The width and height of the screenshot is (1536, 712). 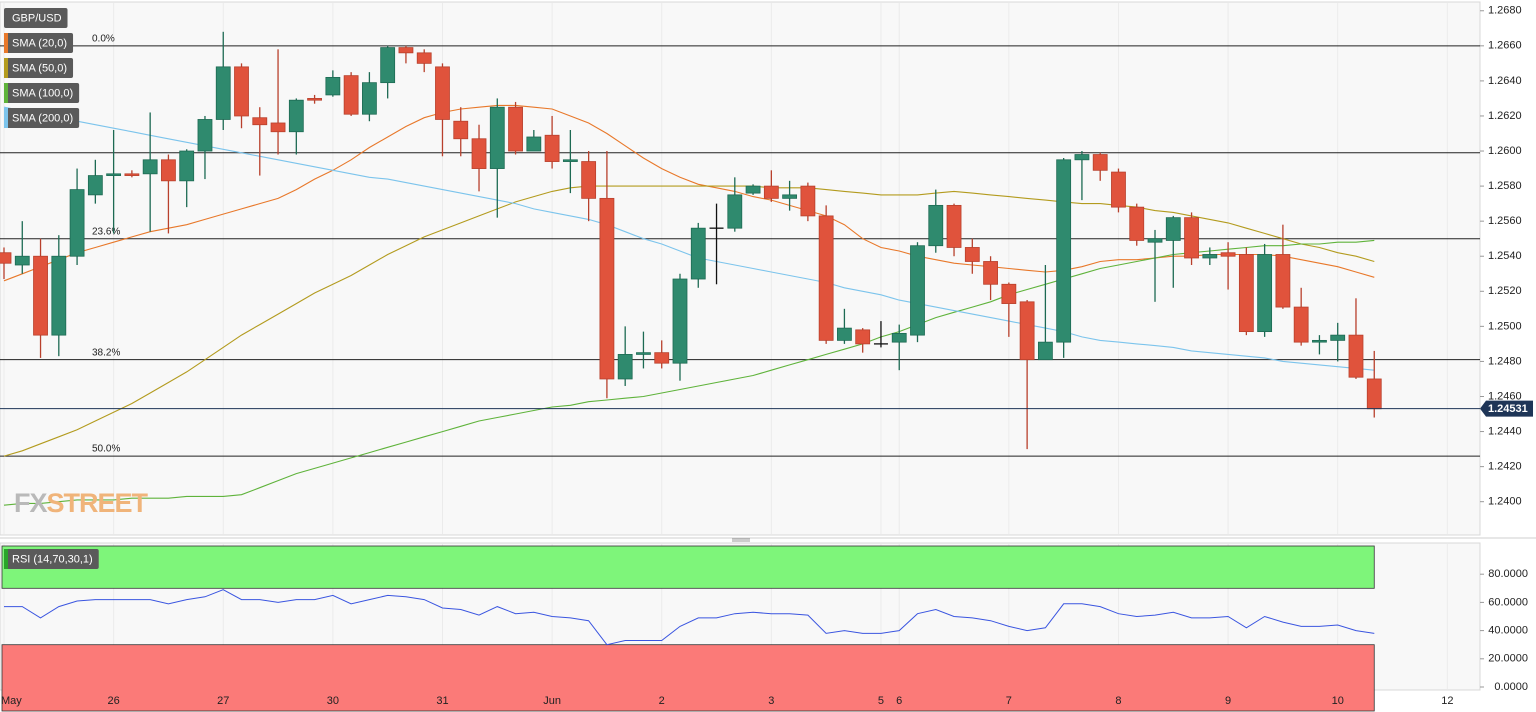 What do you see at coordinates (333, 701) in the screenshot?
I see `x-tick-label: 30` at bounding box center [333, 701].